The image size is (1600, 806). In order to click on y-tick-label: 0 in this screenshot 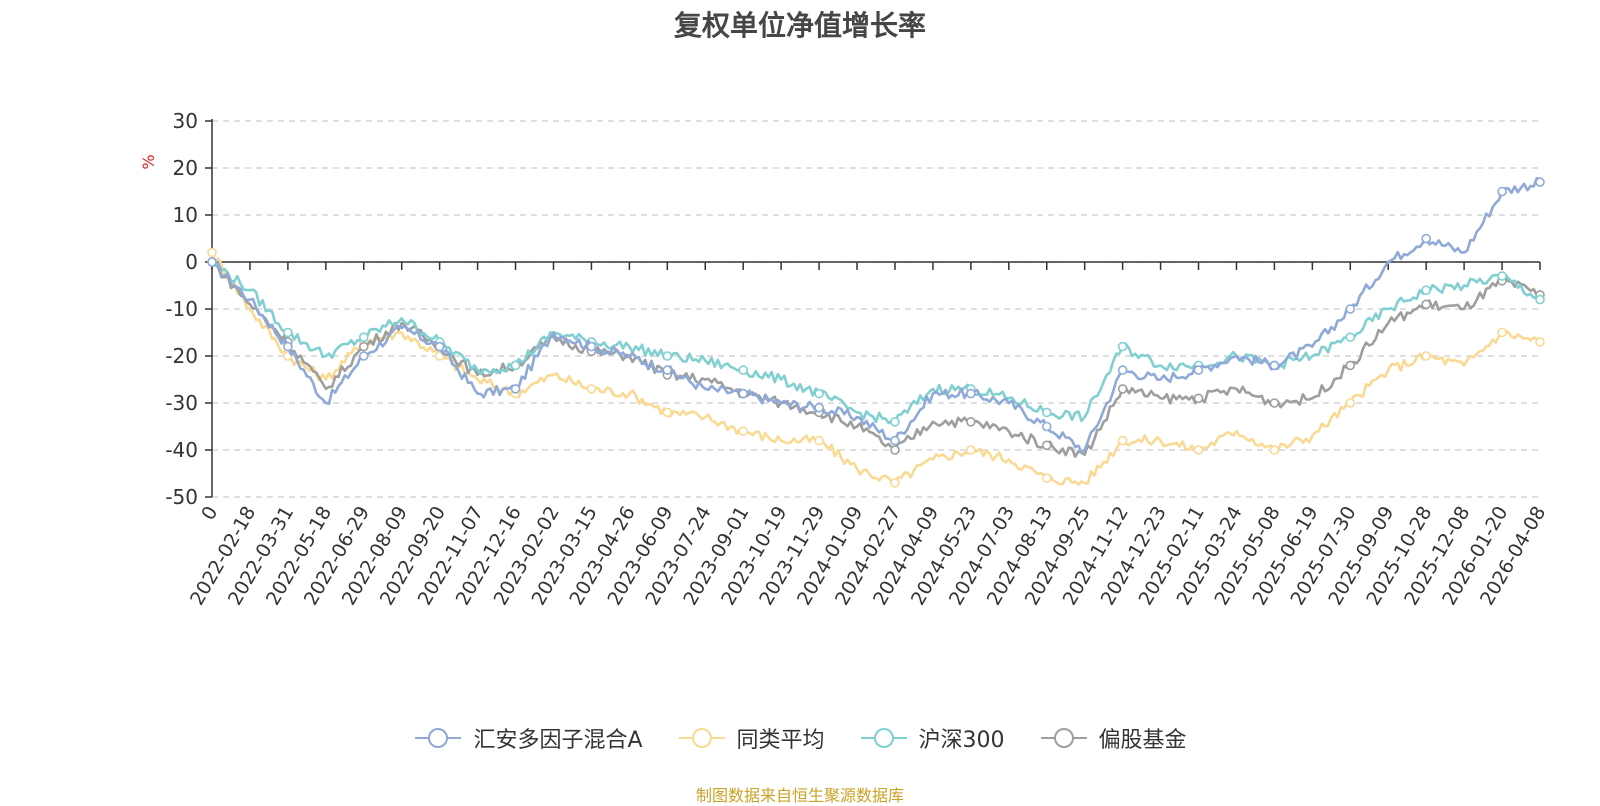, I will do `click(191, 262)`.